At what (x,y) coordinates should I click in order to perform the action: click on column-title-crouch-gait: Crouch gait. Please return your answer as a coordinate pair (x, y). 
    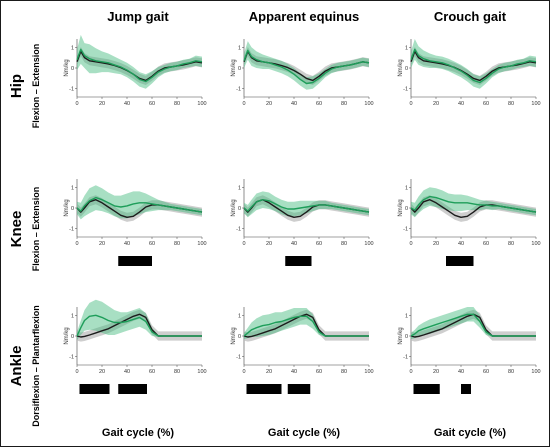
    Looking at the image, I should click on (470, 16).